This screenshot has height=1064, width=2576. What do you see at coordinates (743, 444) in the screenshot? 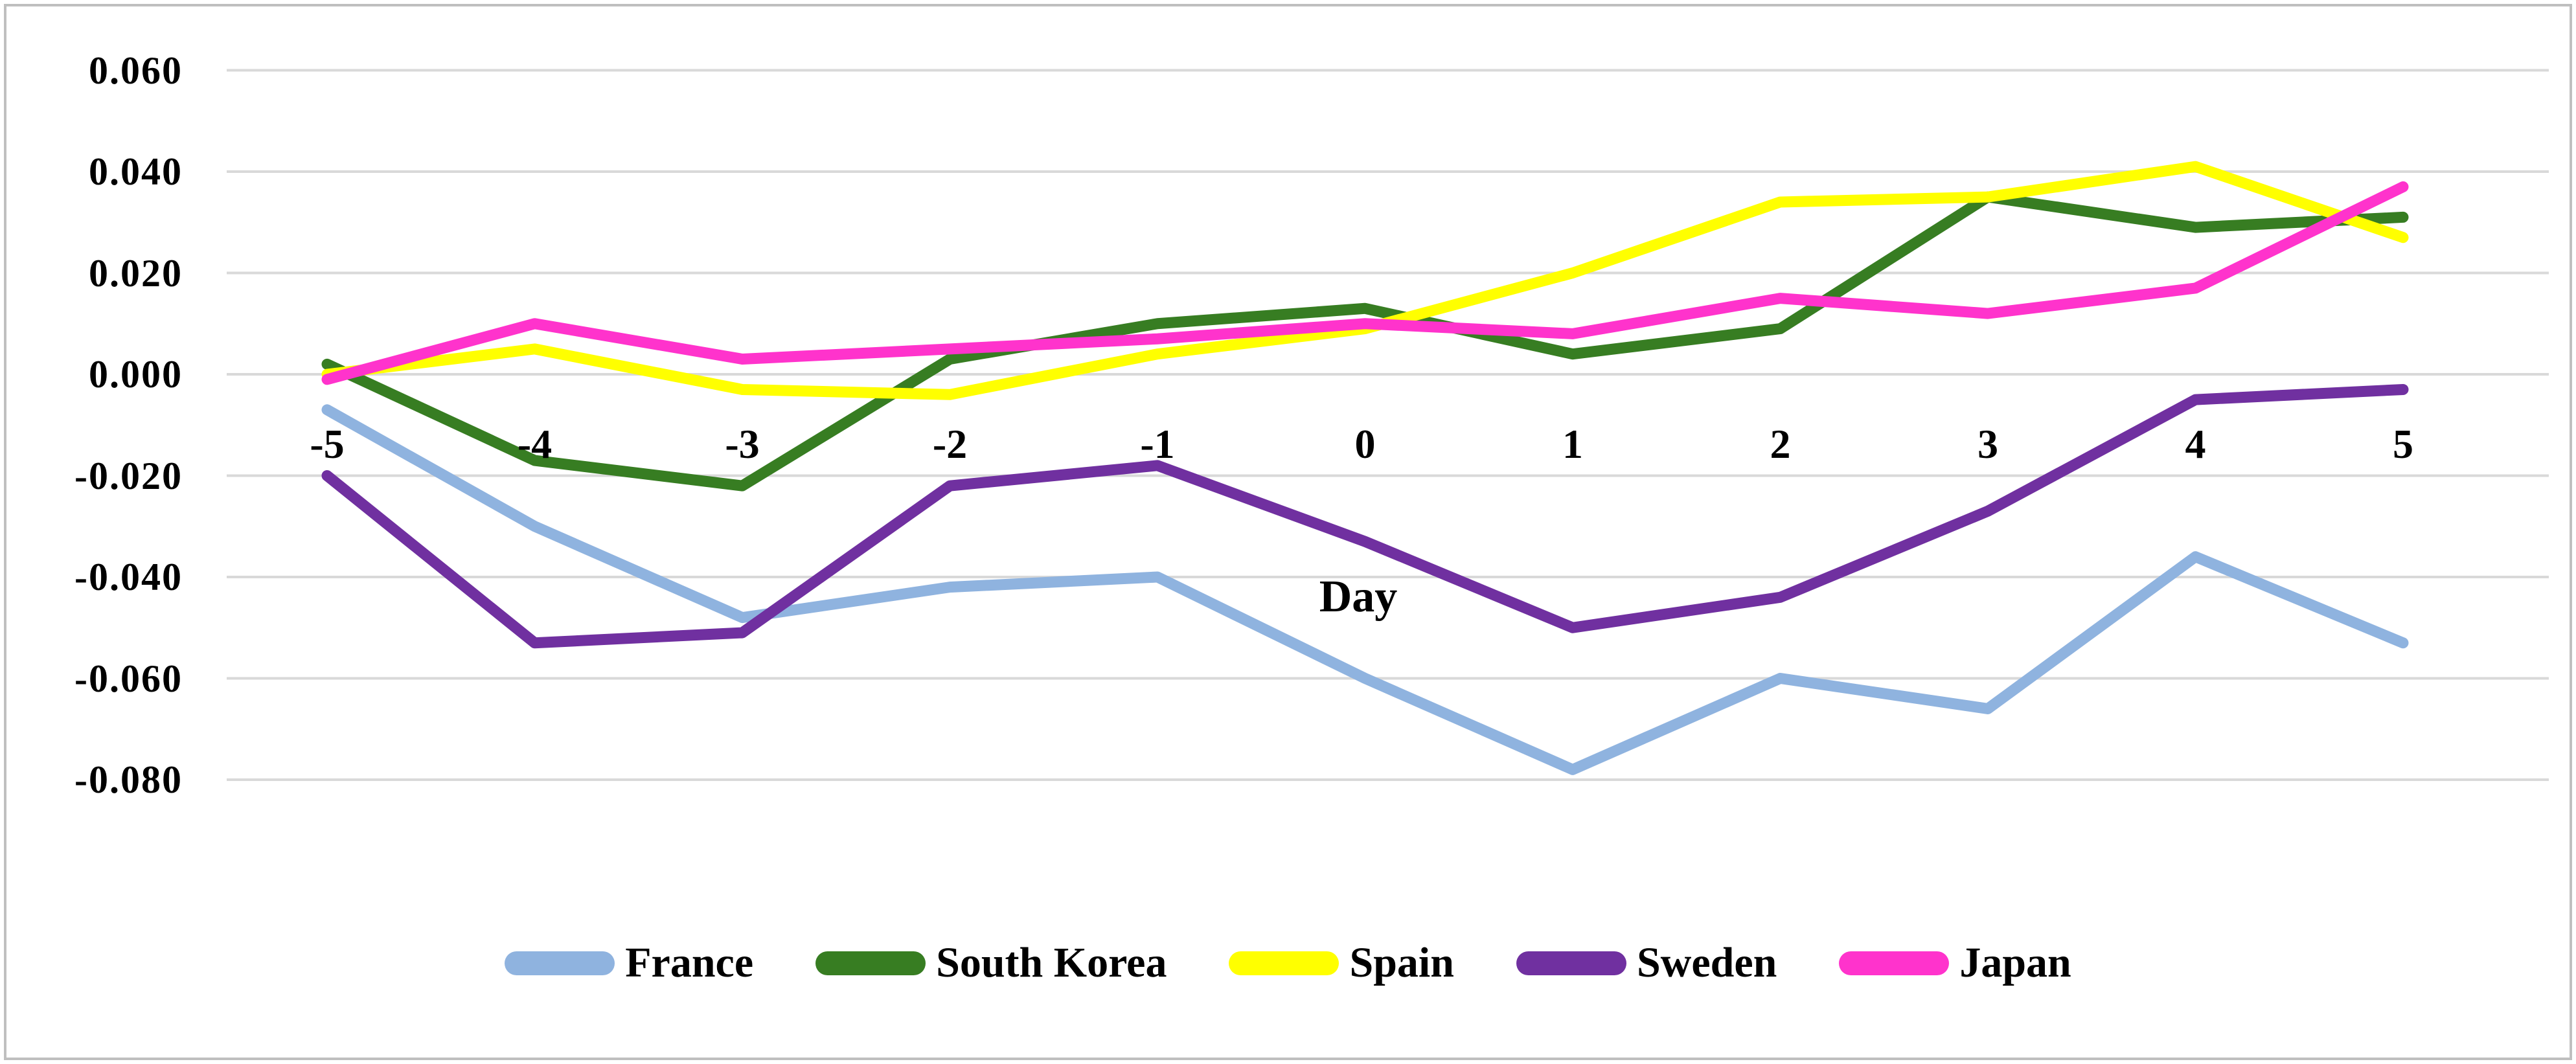
I see `x-axis-tick-label: -3` at bounding box center [743, 444].